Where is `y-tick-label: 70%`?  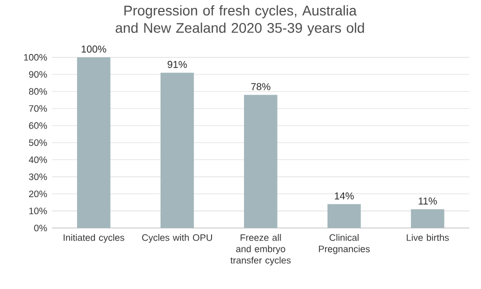 y-tick-label: 70% is located at coordinates (38, 108).